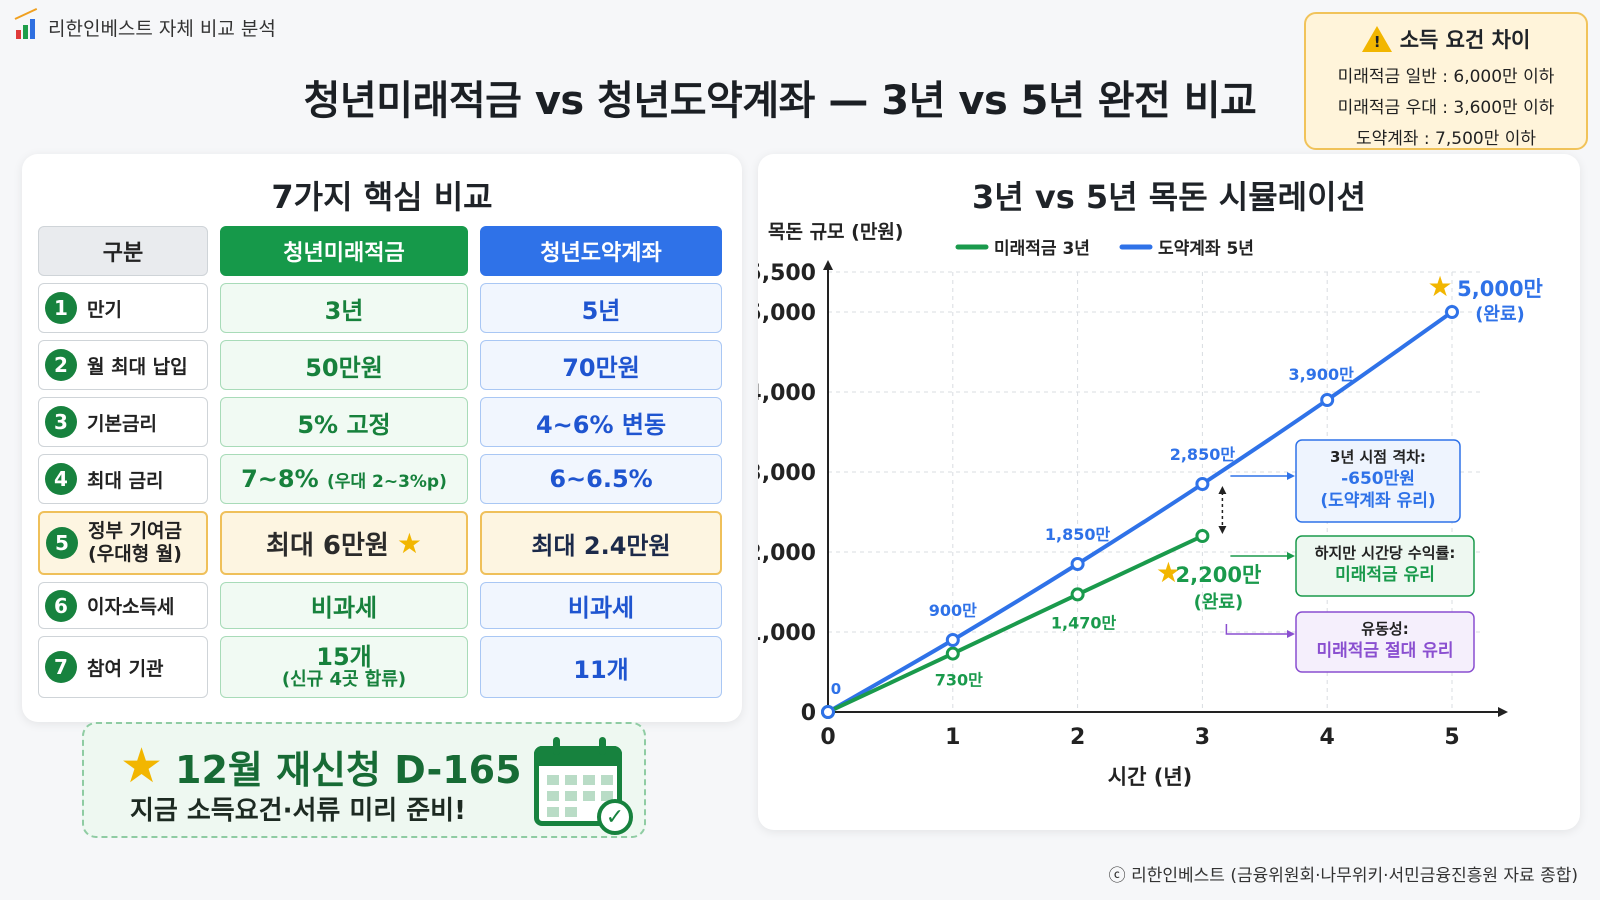 Image resolution: width=1600 pixels, height=900 pixels. What do you see at coordinates (601, 422) in the screenshot?
I see `value-leap: 4~6% 변동` at bounding box center [601, 422].